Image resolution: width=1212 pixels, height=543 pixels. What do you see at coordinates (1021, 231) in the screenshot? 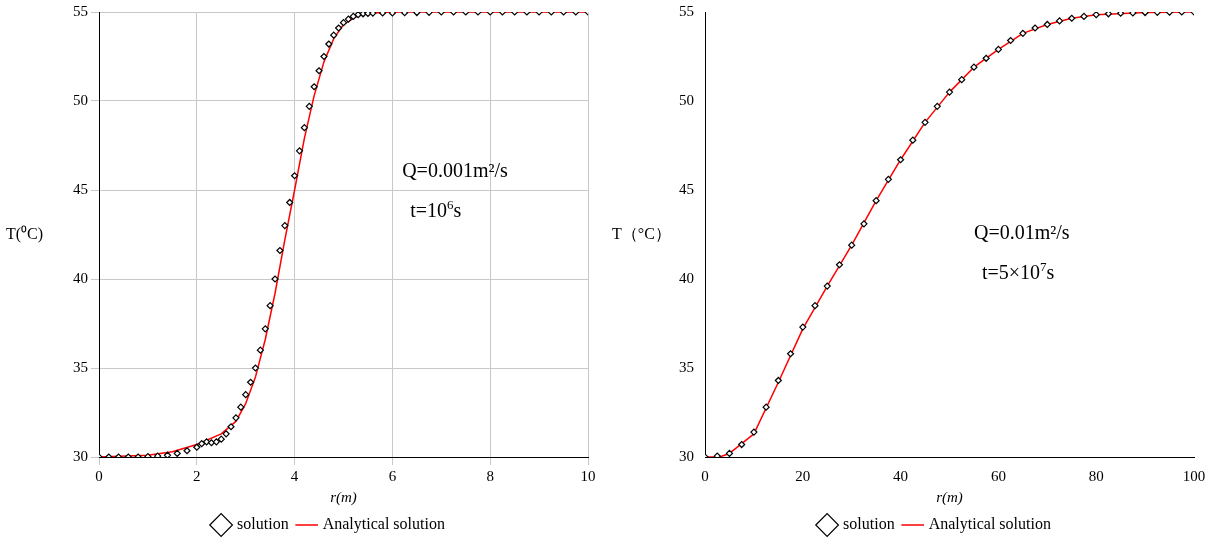
I see `annotation: Q=0.01m²/s` at bounding box center [1021, 231].